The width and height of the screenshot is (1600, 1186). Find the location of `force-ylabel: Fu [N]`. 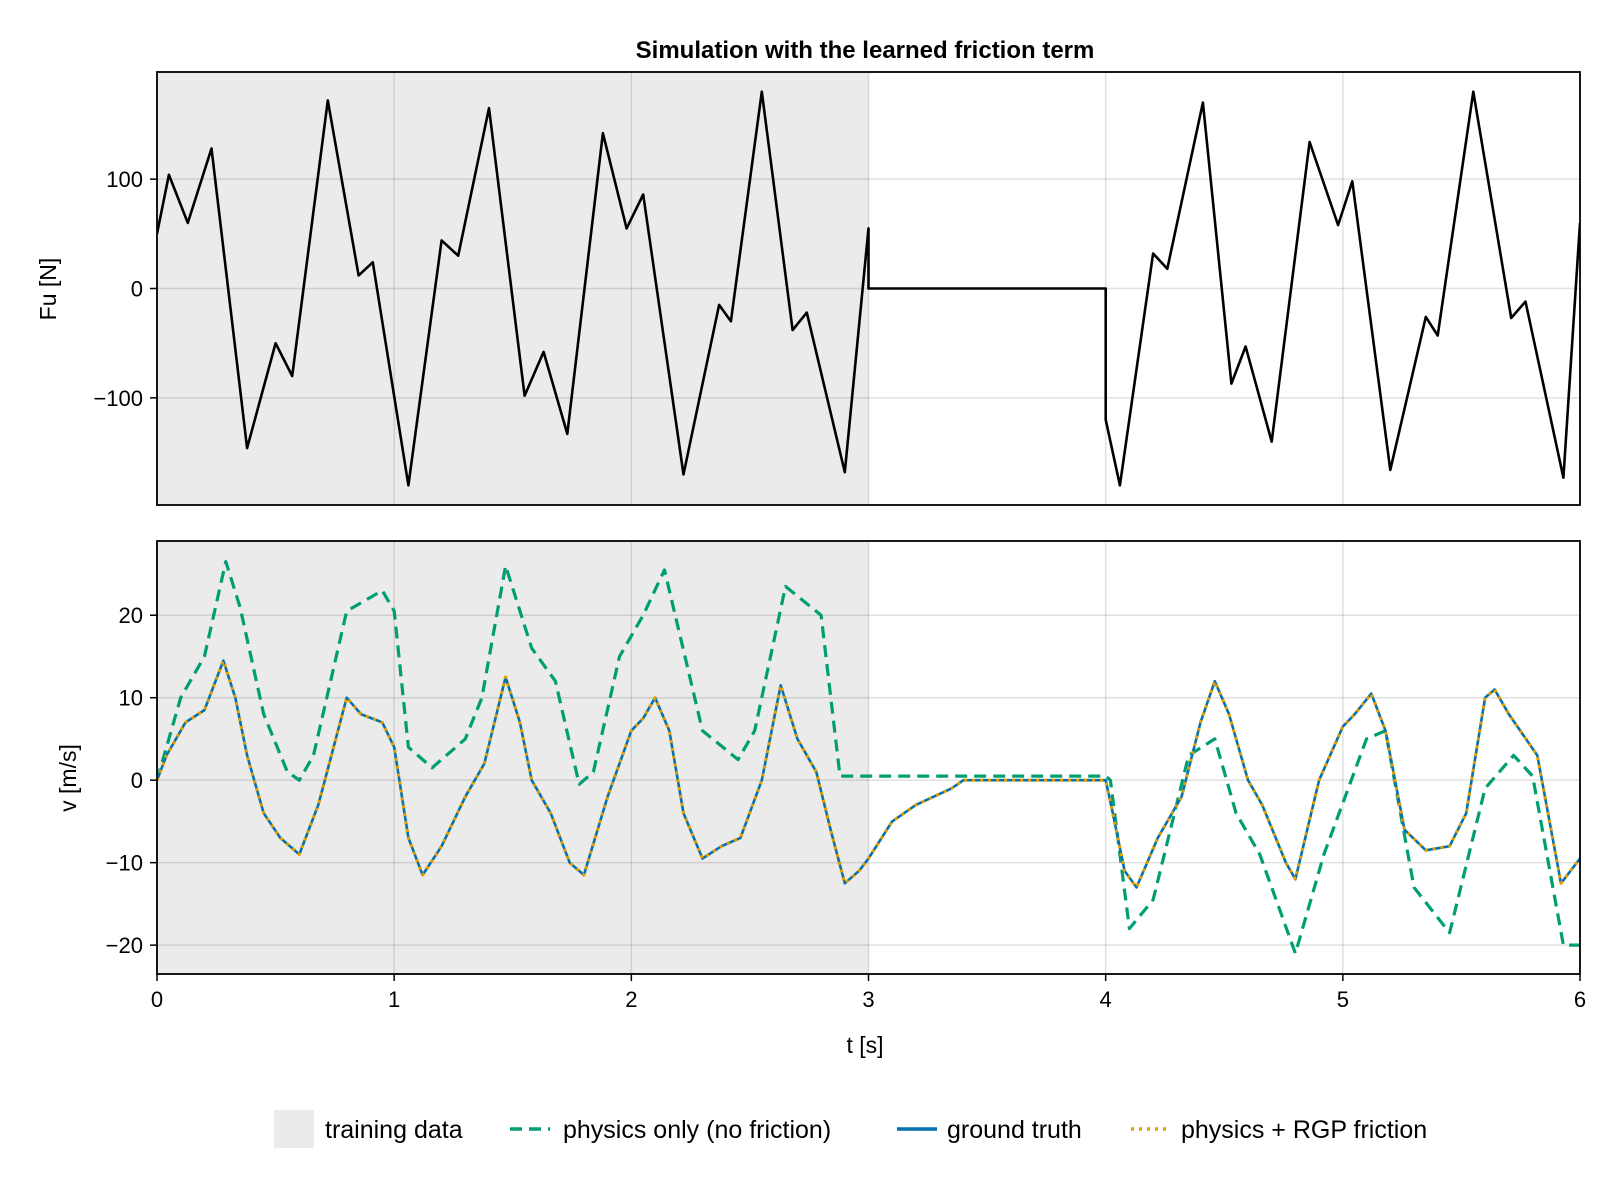

force-ylabel: Fu [N] is located at coordinates (48, 289).